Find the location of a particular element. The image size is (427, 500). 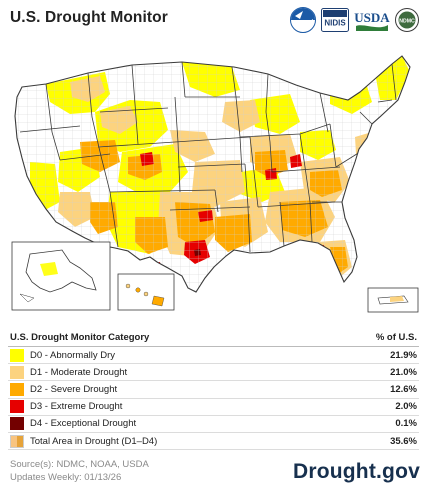

page-title: U.S. Drought Monitor is located at coordinates (89, 17).